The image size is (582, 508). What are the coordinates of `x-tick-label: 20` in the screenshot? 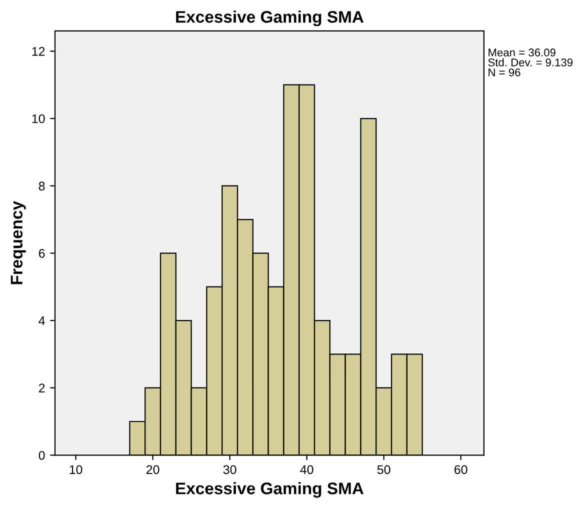 It's located at (153, 469).